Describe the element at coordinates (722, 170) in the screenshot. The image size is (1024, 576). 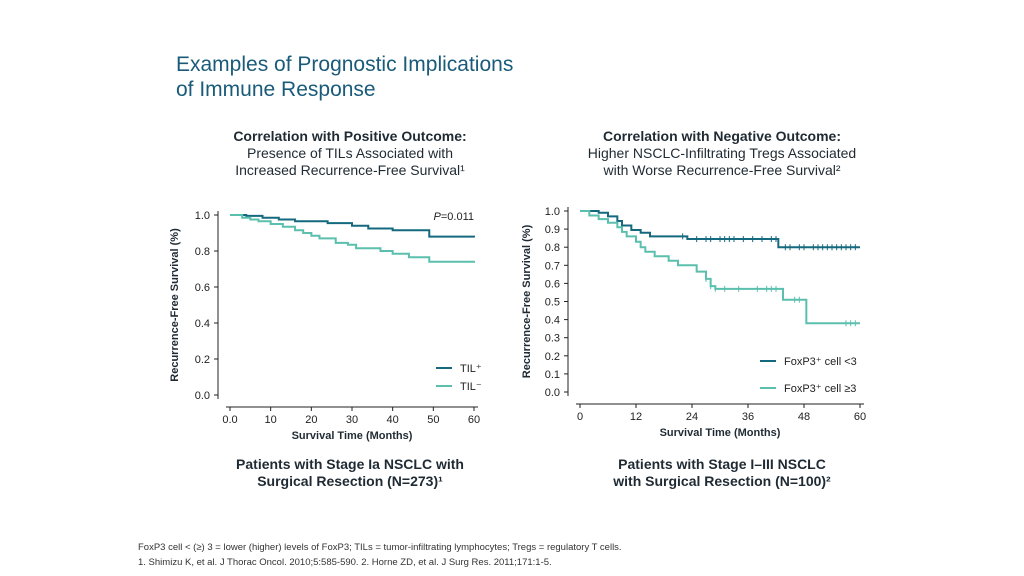
I see `right-heading-line3: with Worse Recurrence-Free Survival²` at that location.